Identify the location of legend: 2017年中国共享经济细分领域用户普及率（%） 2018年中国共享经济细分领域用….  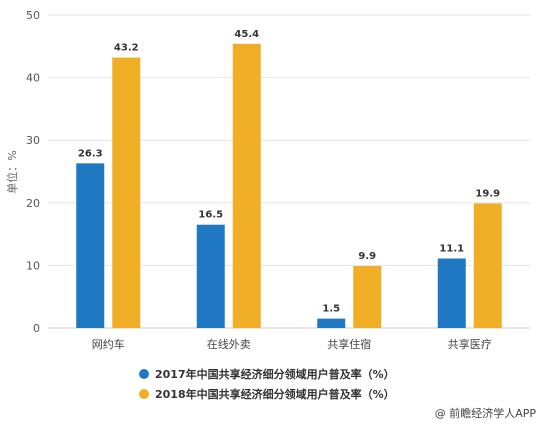
(267, 384).